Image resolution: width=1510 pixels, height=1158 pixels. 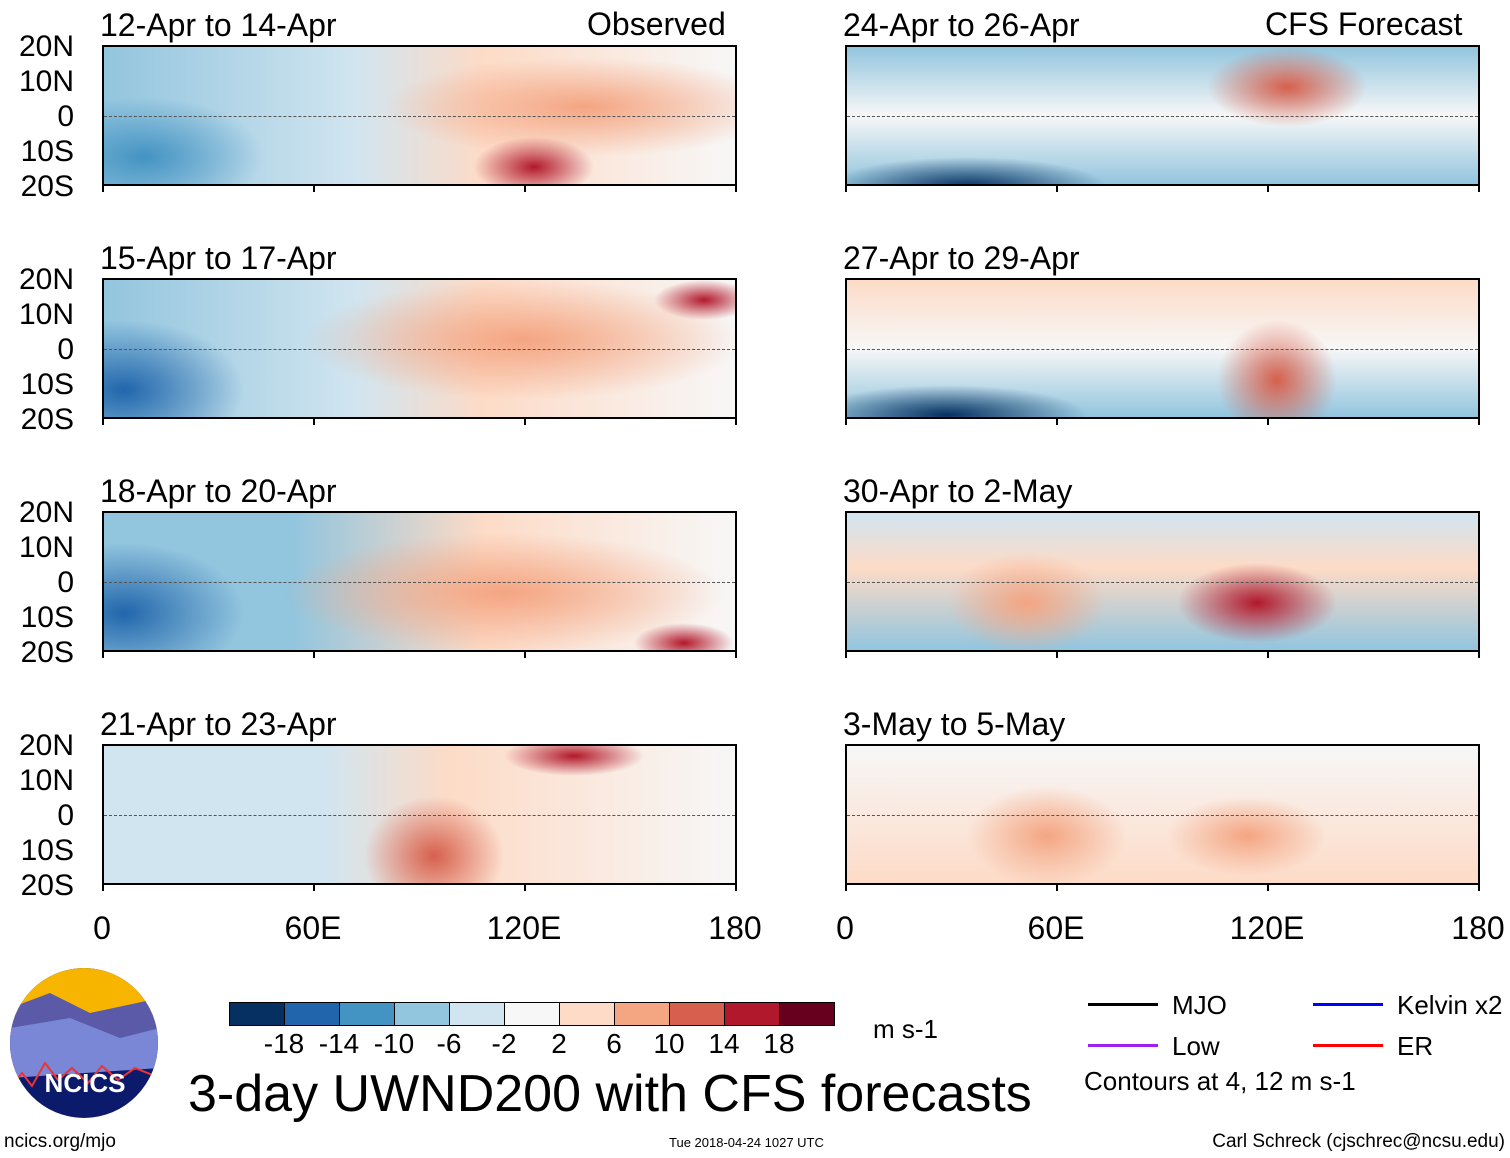 I want to click on colorbar-label: 18, so click(x=779, y=1043).